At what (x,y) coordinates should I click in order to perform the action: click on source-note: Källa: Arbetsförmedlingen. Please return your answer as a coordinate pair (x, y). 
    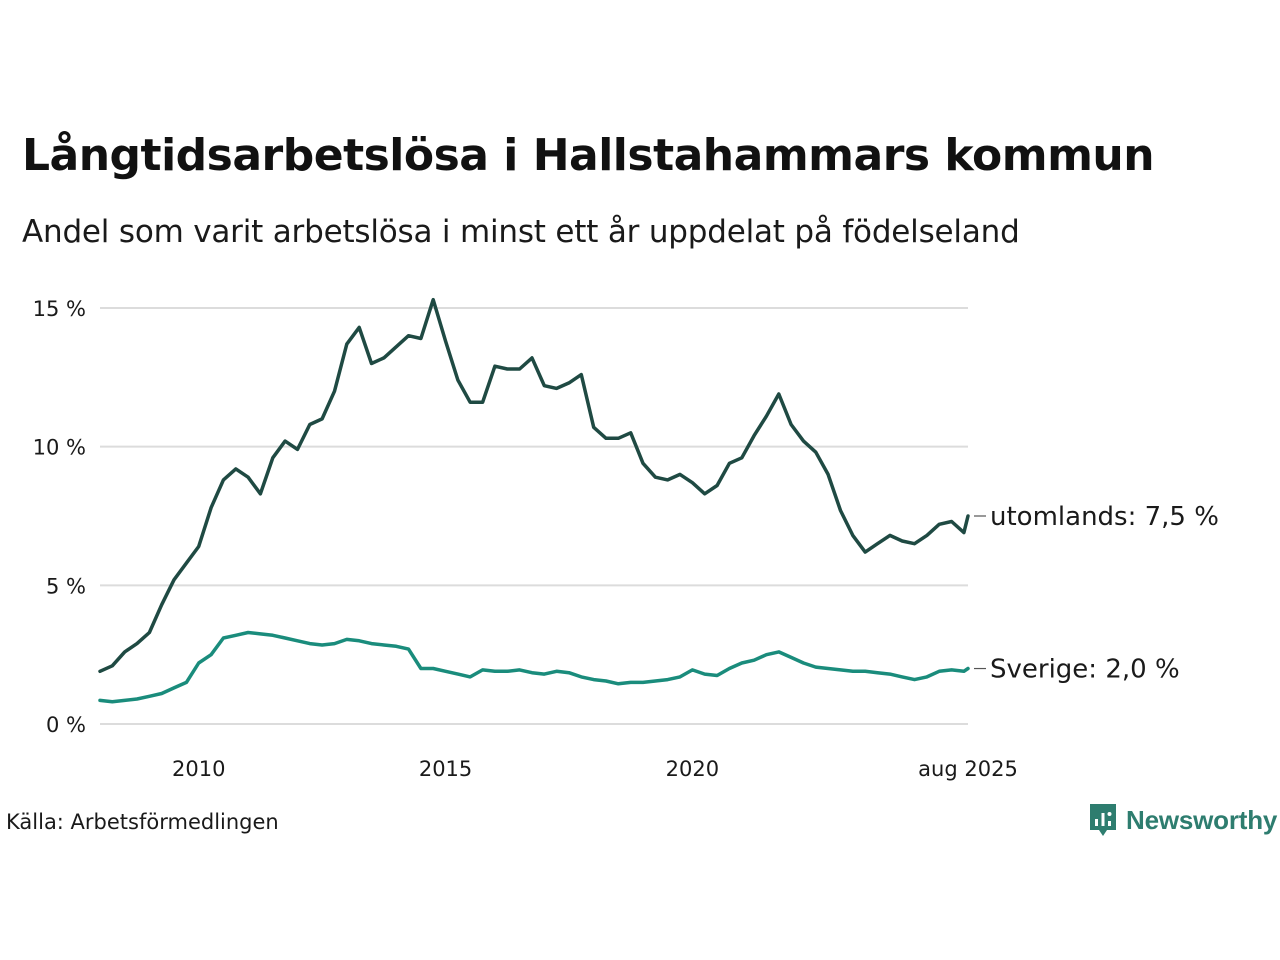
    Looking at the image, I should click on (142, 822).